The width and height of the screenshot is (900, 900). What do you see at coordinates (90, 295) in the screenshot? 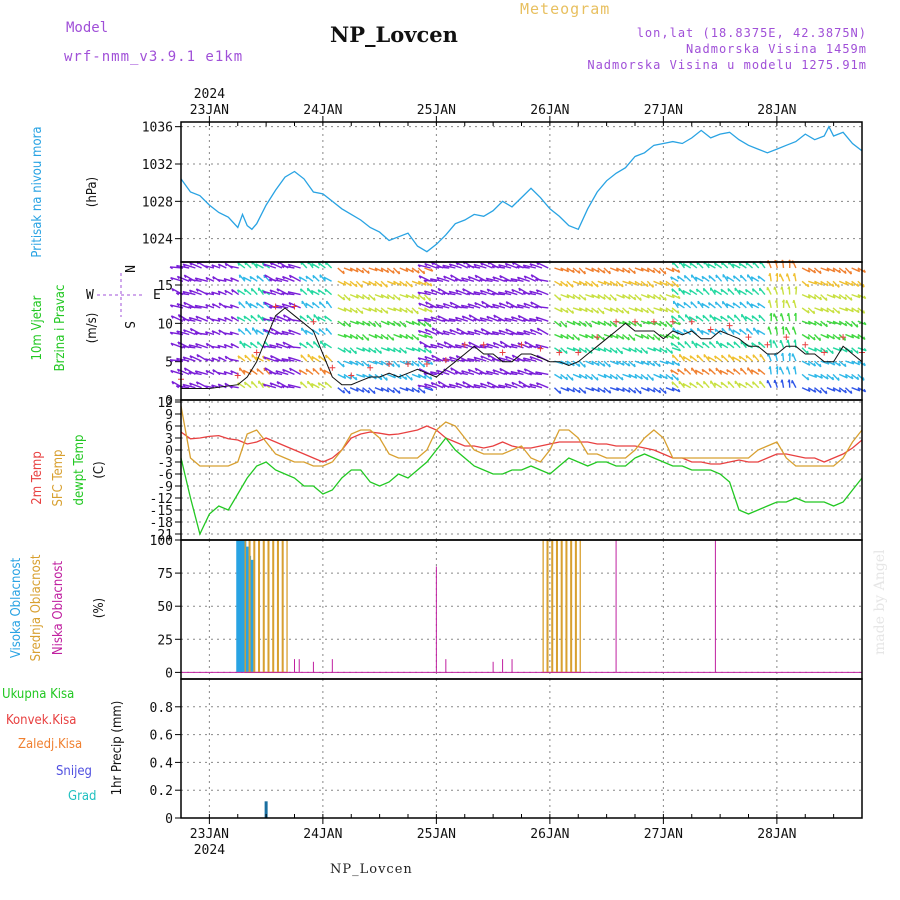
I see `compass-w-label: W` at bounding box center [90, 295].